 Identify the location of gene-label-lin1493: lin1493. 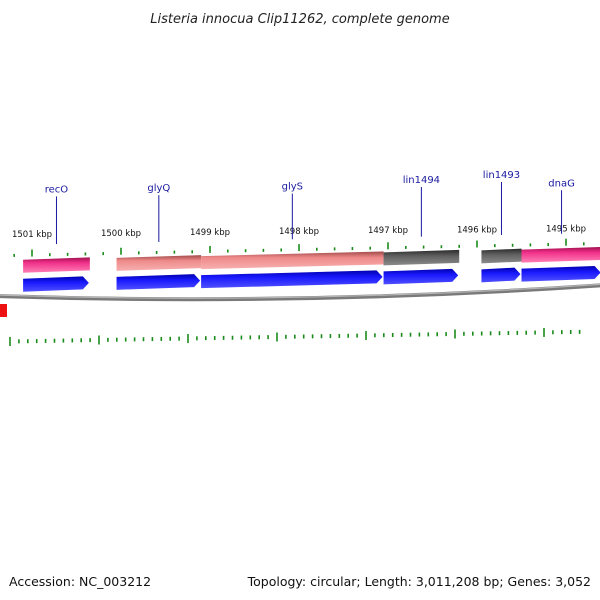
(501, 175).